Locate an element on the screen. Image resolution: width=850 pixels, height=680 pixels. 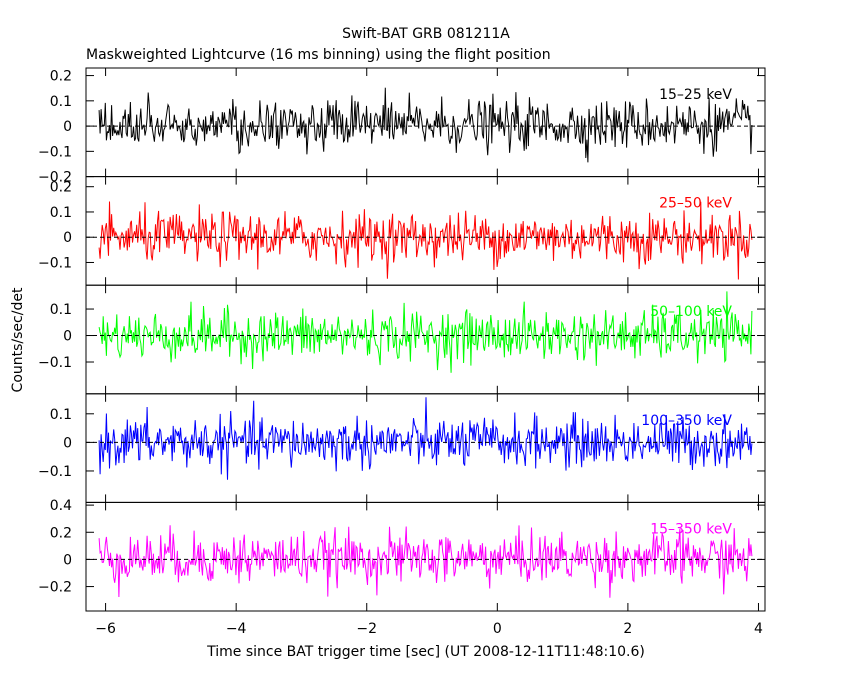
y-tick-label: 0.4 is located at coordinates (61, 506).